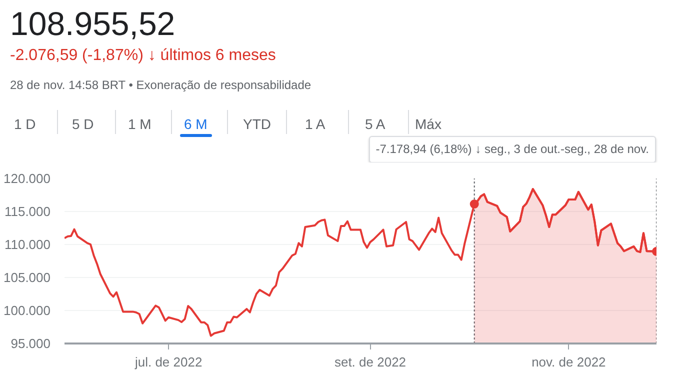 The height and width of the screenshot is (385, 675). Describe the element at coordinates (143, 56) in the screenshot. I see `chart-subtitle: -2.076,59 (-1,87%) ↓ últimos 6 meses` at that location.